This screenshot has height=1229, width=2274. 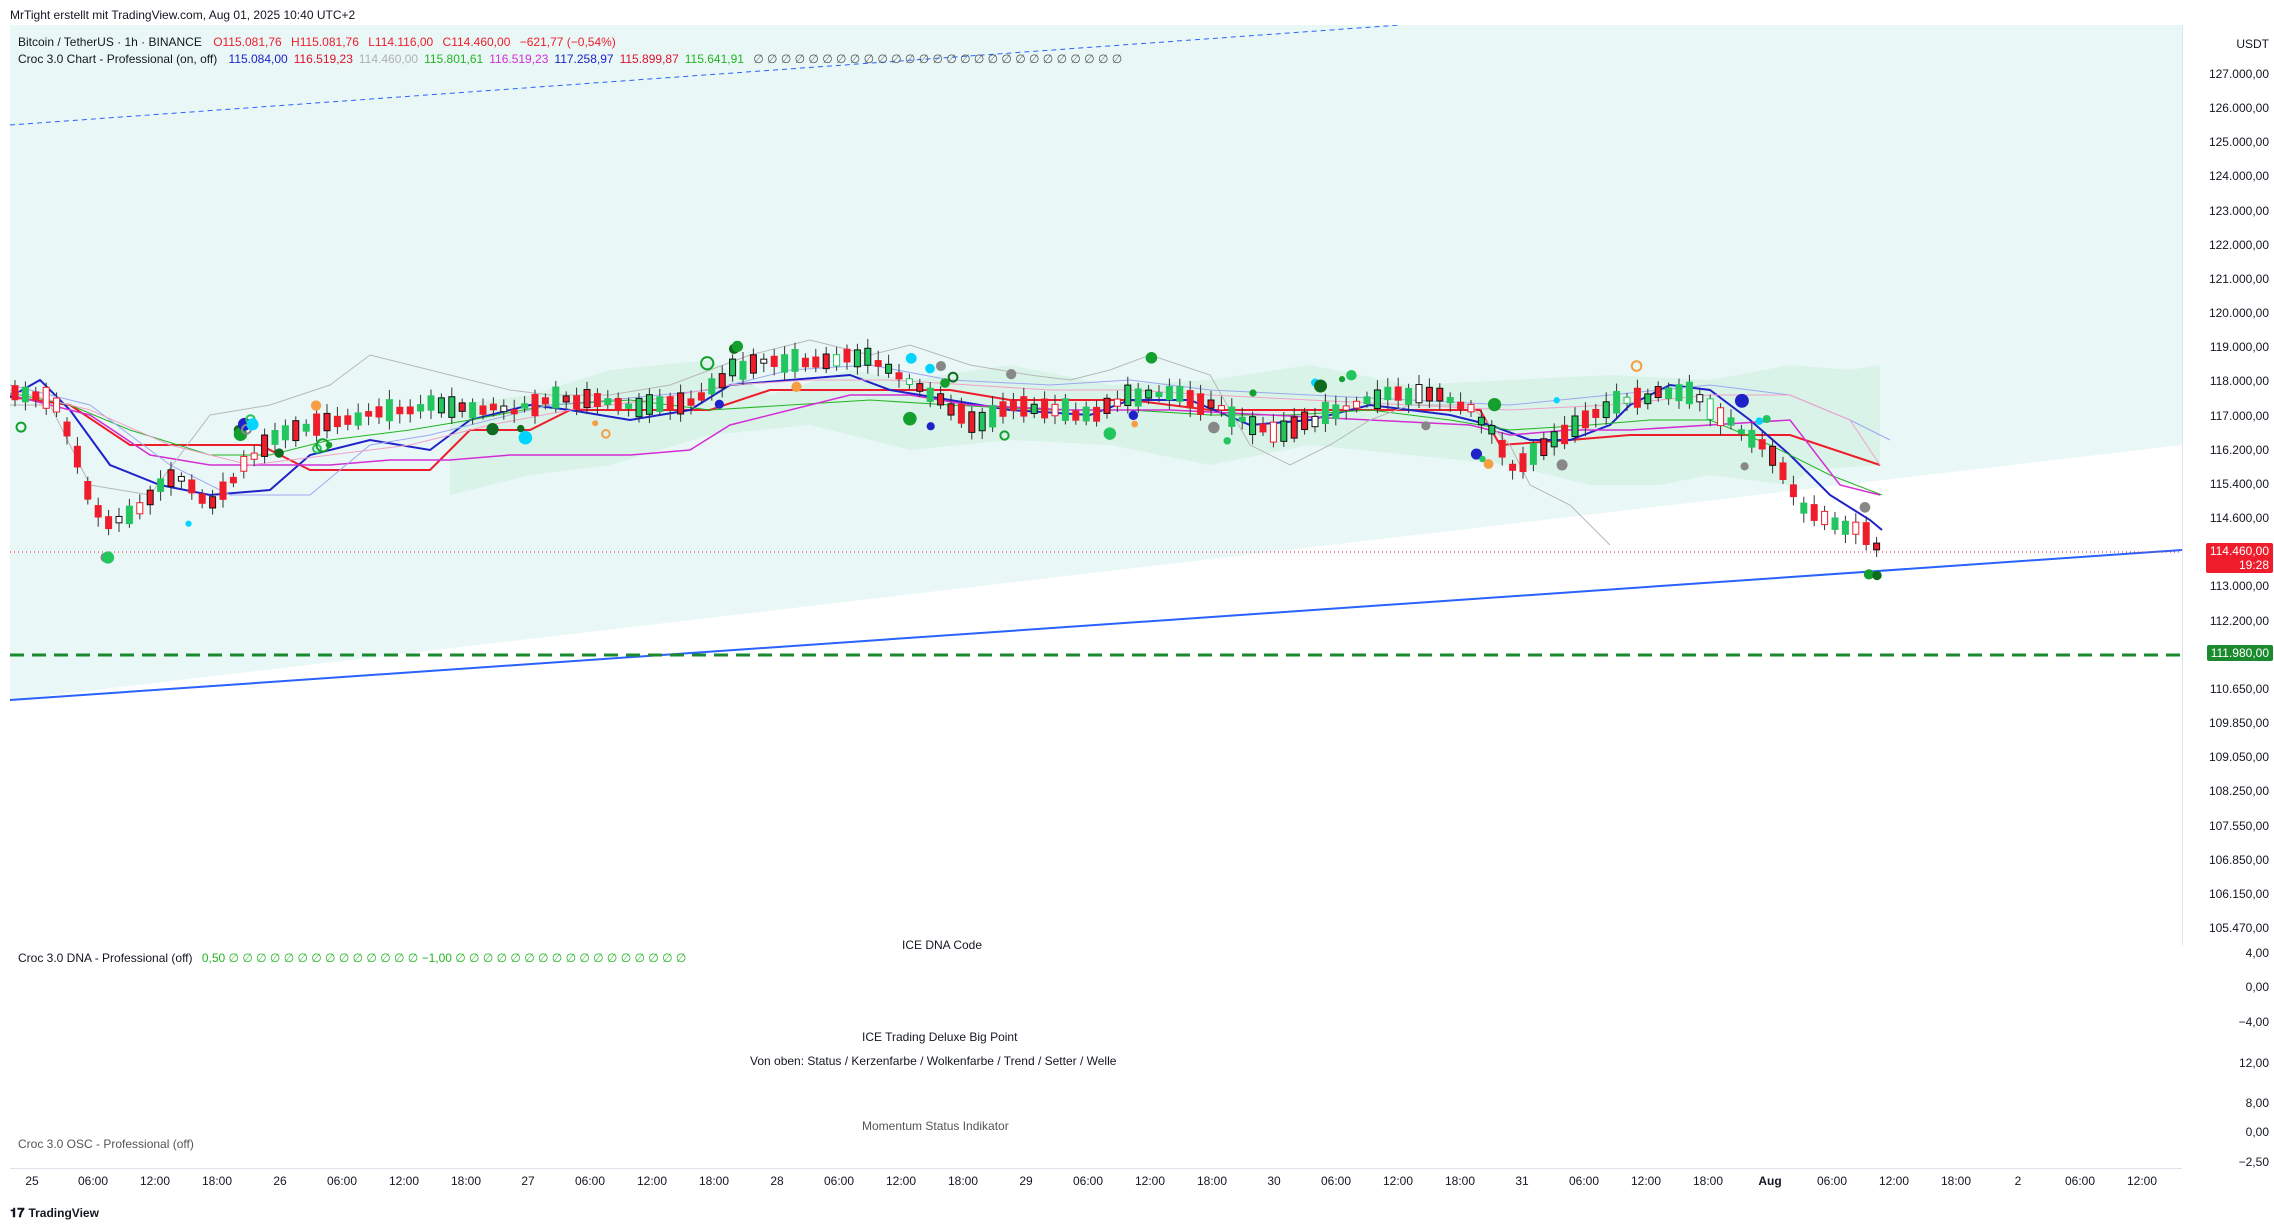 I want to click on price-tick-label: 106.850,00, so click(x=2238, y=859).